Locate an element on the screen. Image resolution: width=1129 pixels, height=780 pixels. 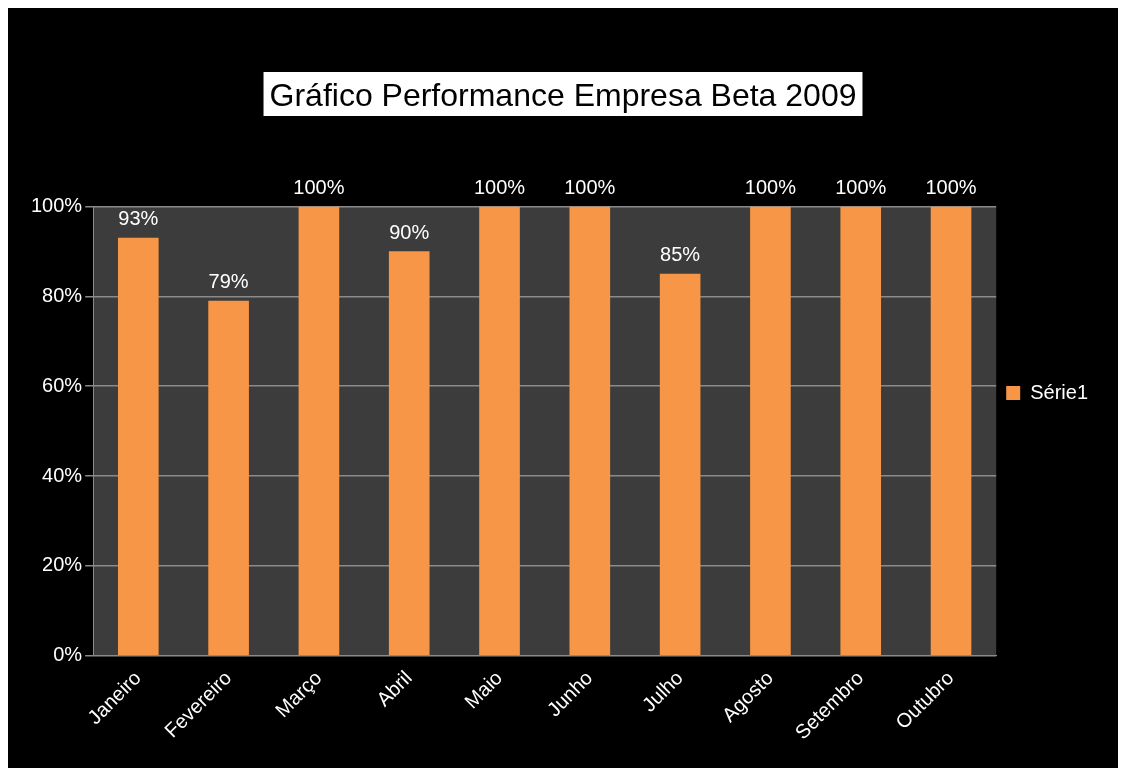
y-tick-label: 100% is located at coordinates (57, 204).